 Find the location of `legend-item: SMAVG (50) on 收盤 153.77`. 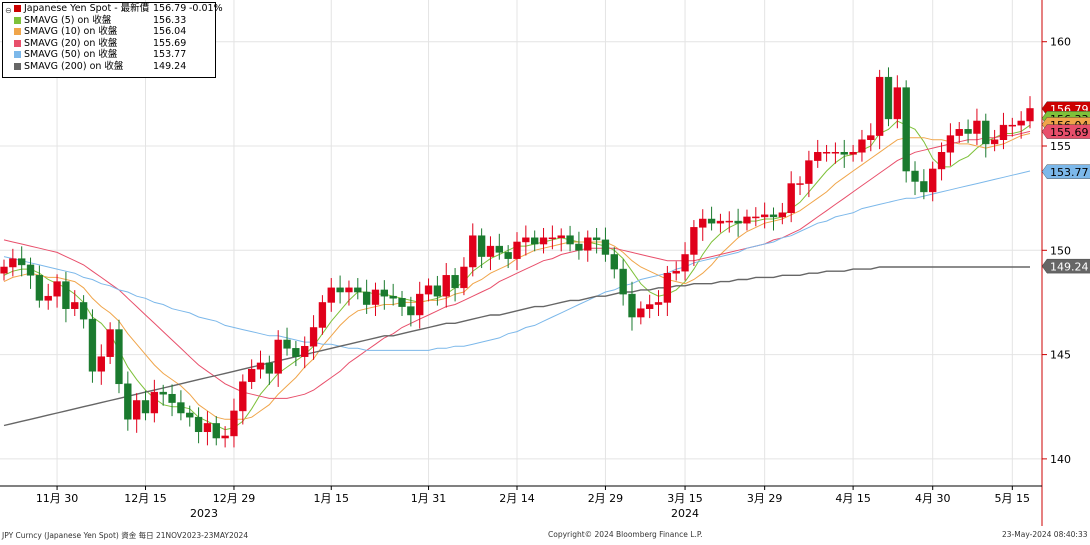

legend-item: SMAVG (50) on 收盤 153.77 is located at coordinates (109, 55).